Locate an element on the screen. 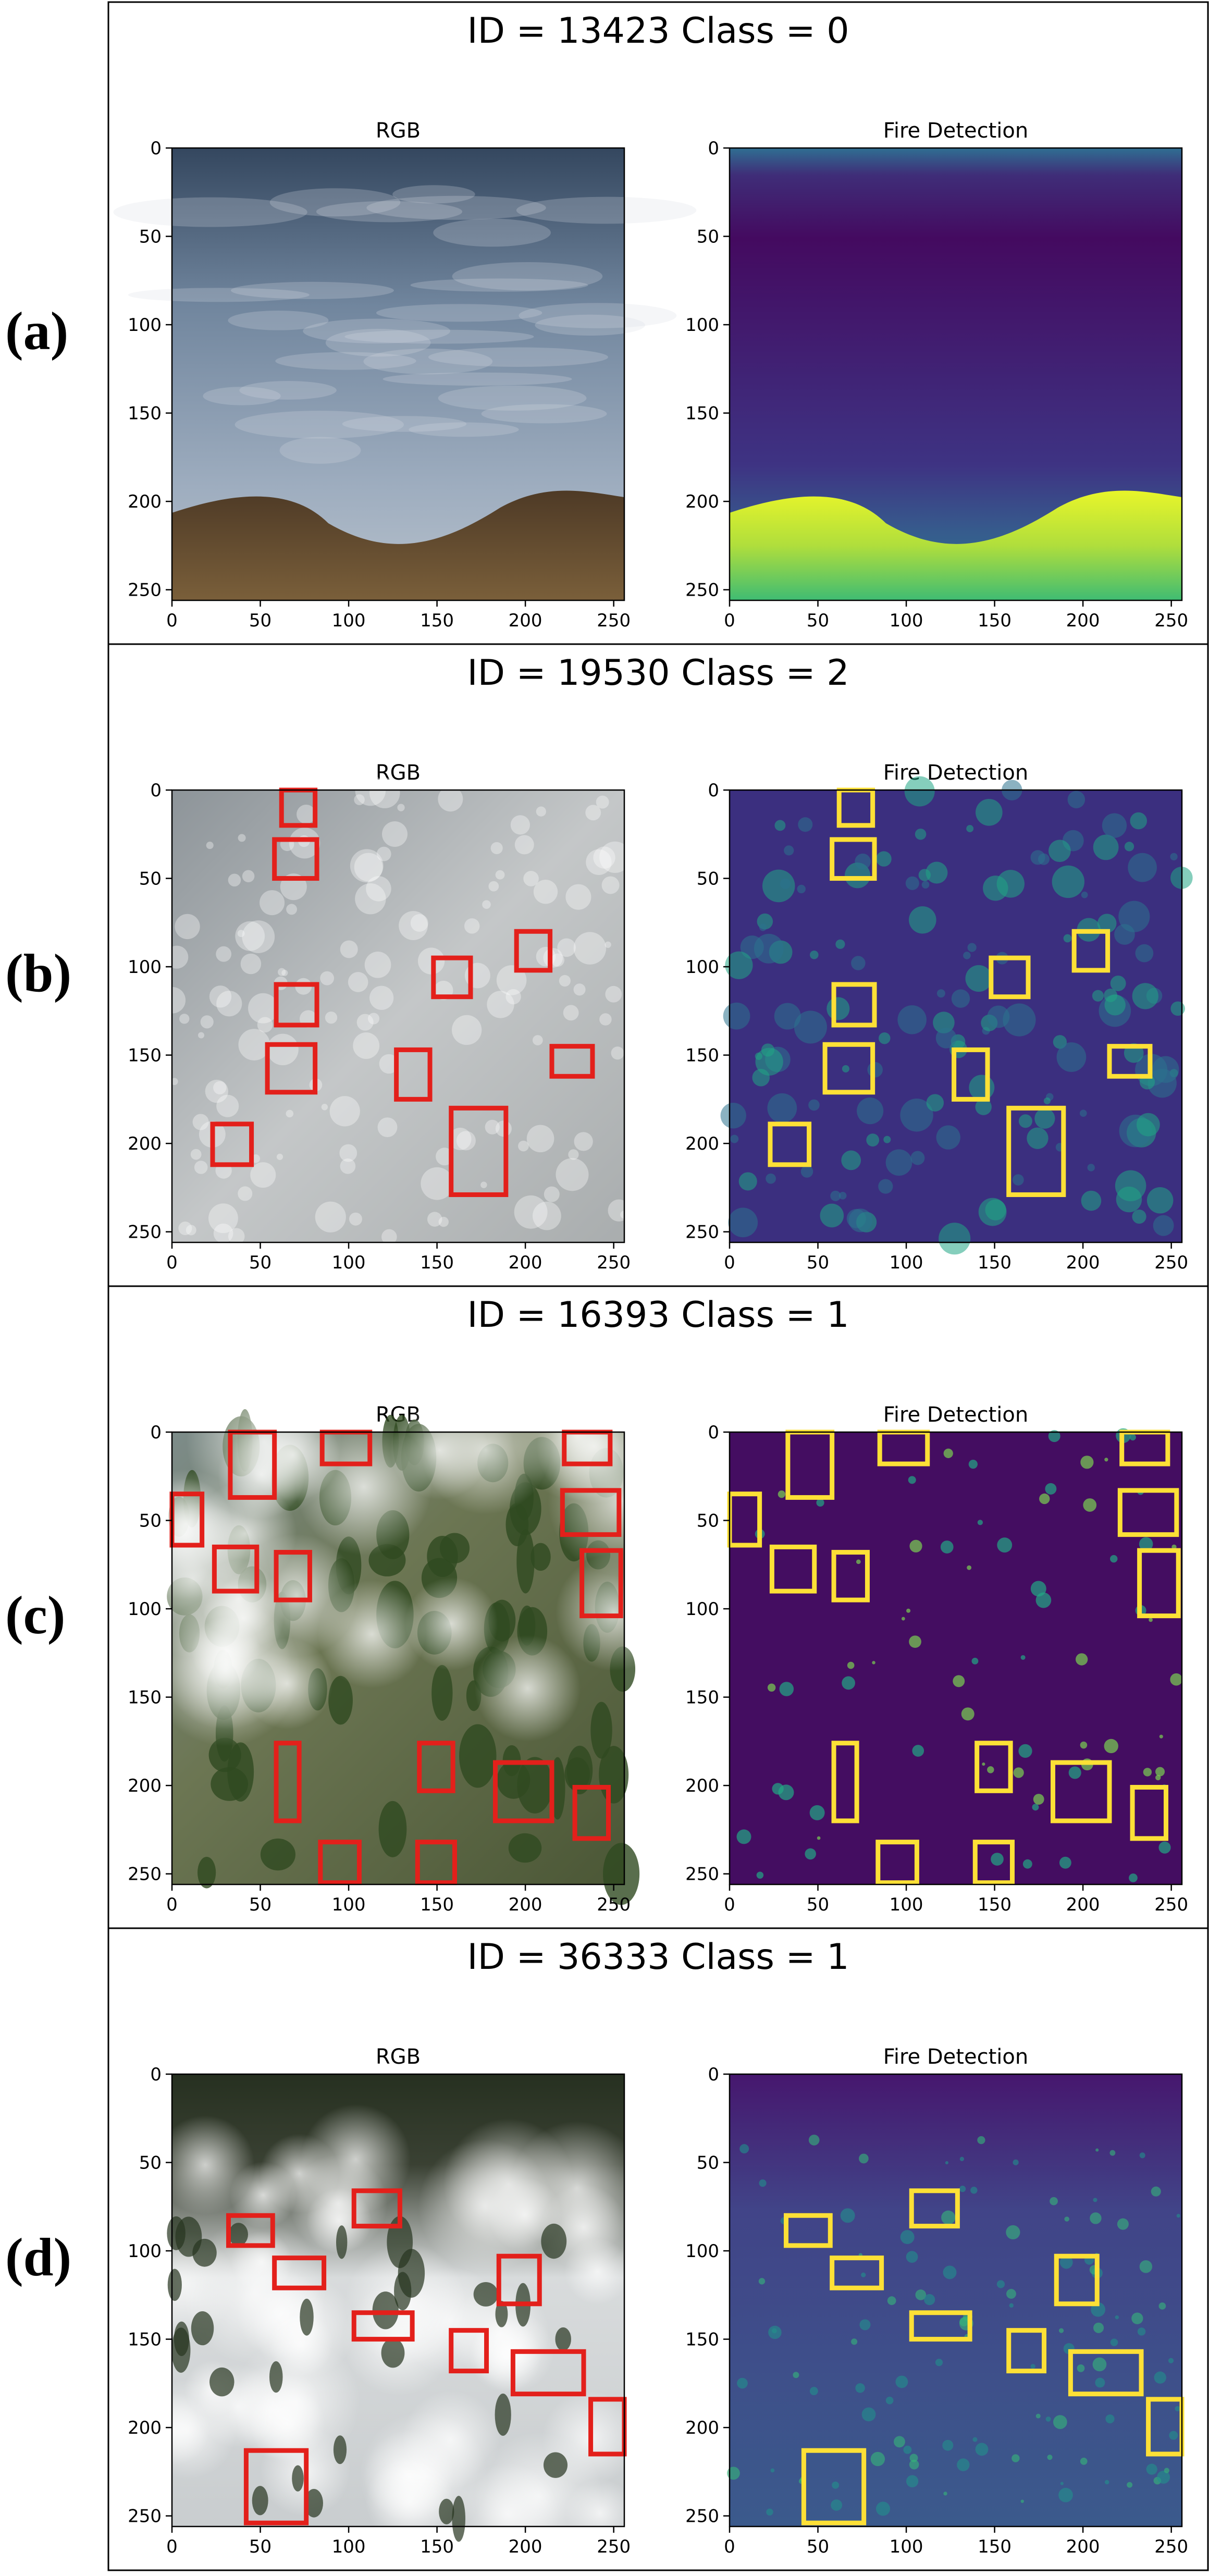  axes-frame is located at coordinates (956, 2300).